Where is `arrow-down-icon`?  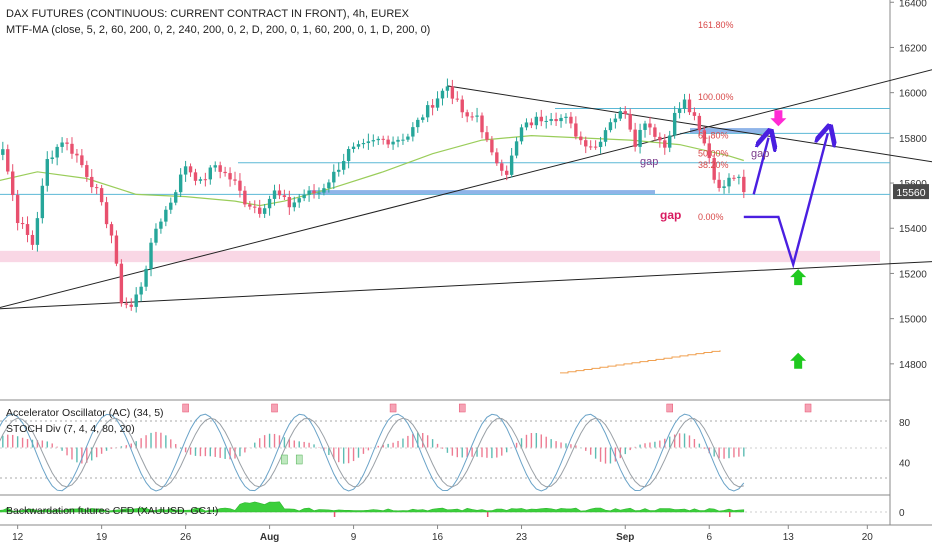 arrow-down-icon is located at coordinates (778, 118).